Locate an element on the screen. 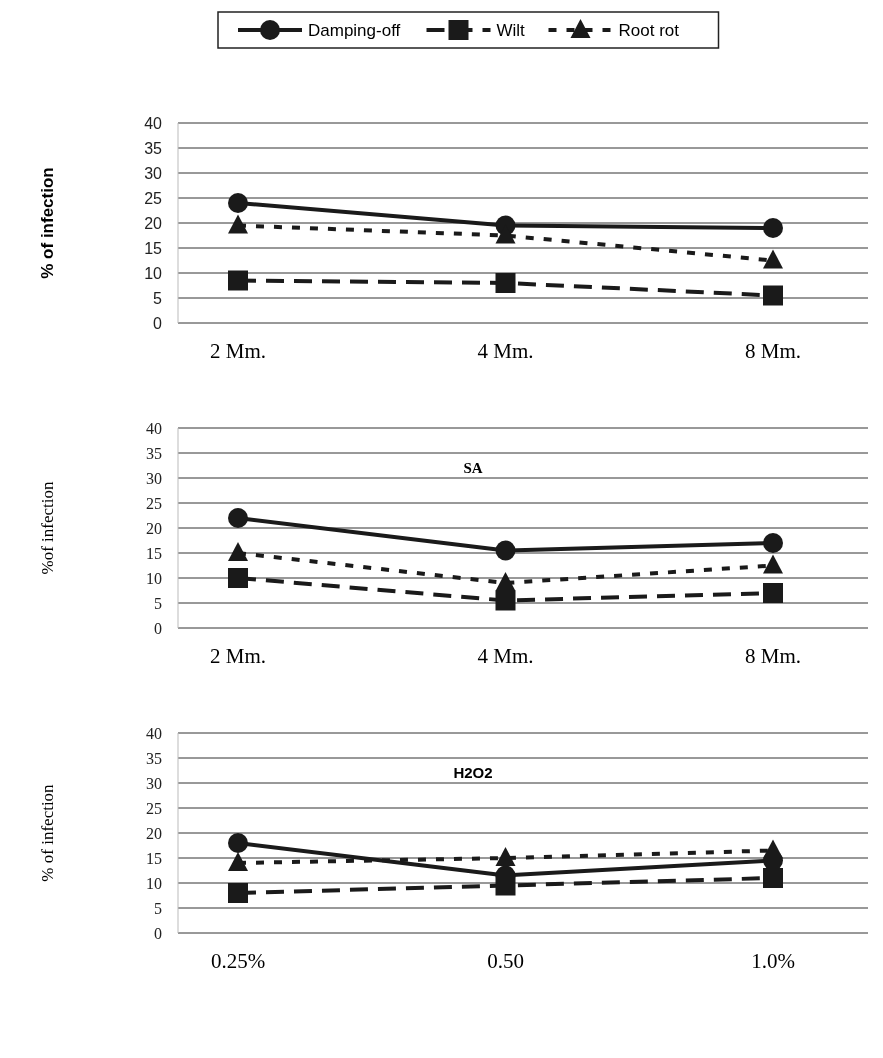  x-tick-label: 0.25% is located at coordinates (238, 961).